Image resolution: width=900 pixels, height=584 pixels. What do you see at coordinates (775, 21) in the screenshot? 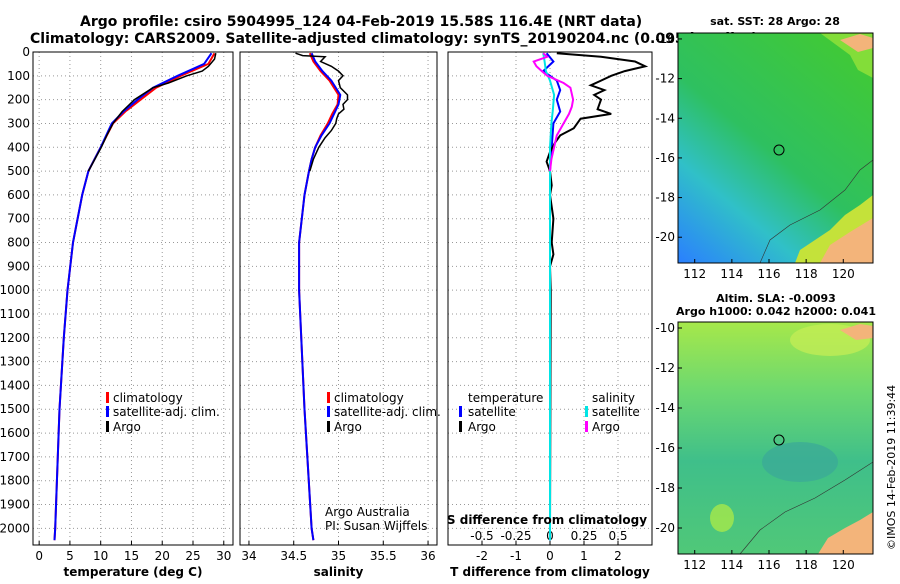
I see `sst-map-title: sat. SST: 28 Argo: 28` at bounding box center [775, 21].